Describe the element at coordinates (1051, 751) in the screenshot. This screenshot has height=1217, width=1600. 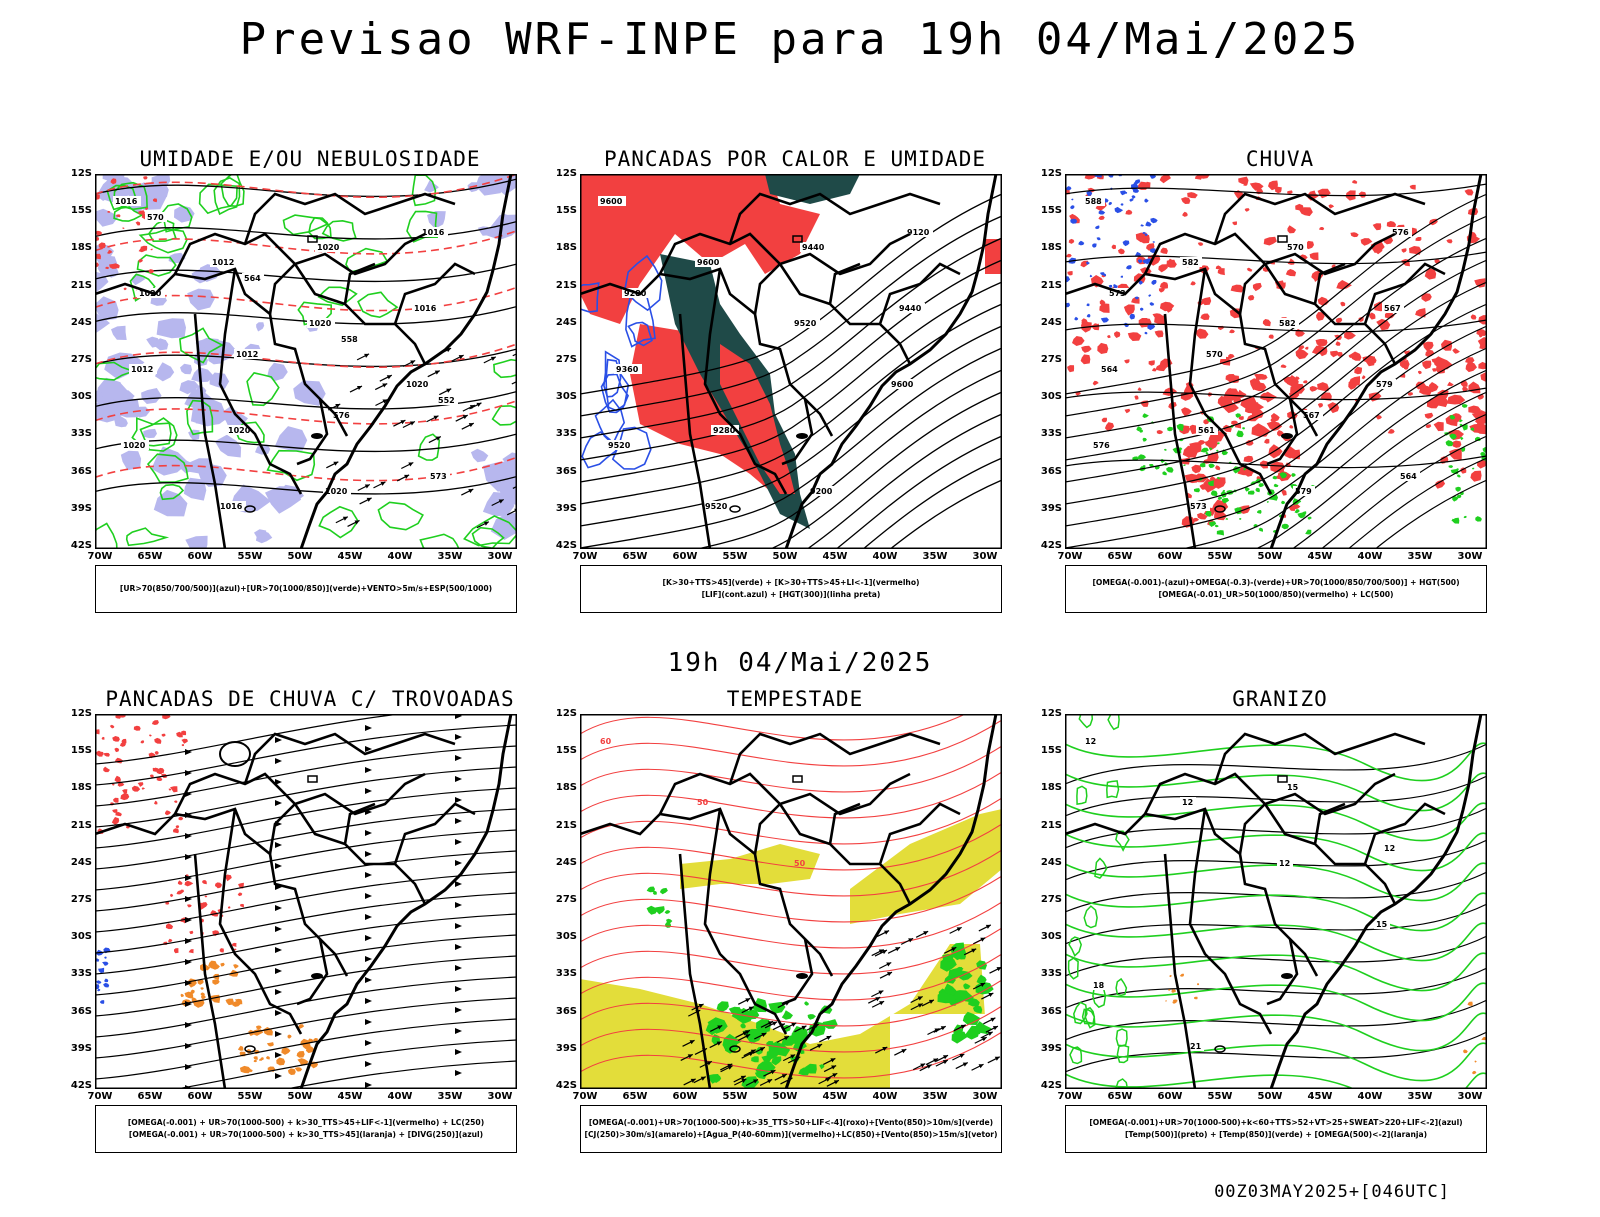
I see `latitude-label: 15S` at that location.